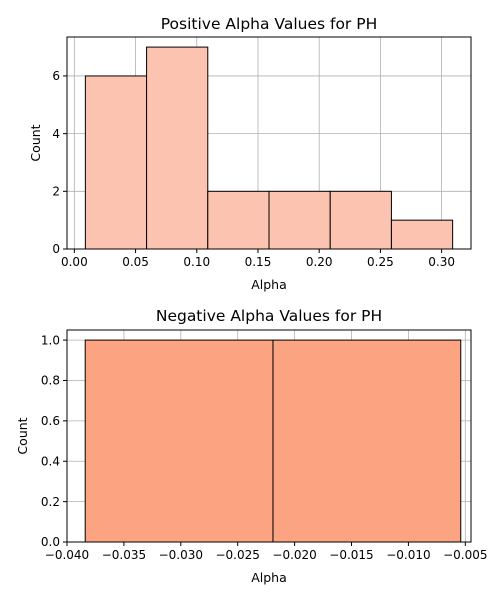 The height and width of the screenshot is (600, 500). I want to click on x-tick-label: −0.035, so click(124, 555).